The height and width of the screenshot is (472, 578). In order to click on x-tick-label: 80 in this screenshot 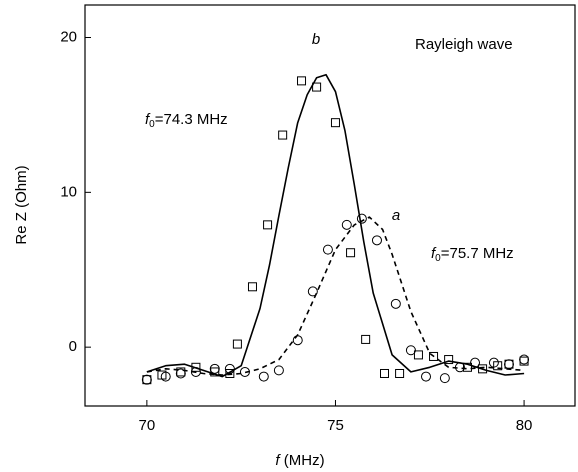, I will do `click(524, 425)`.